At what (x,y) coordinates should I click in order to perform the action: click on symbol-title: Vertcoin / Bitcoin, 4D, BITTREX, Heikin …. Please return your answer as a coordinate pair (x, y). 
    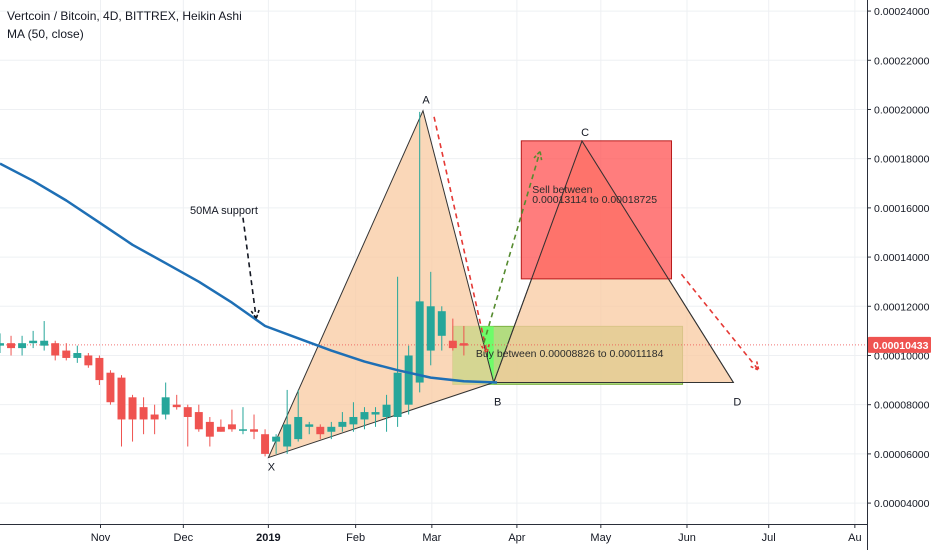
    Looking at the image, I should click on (124, 16).